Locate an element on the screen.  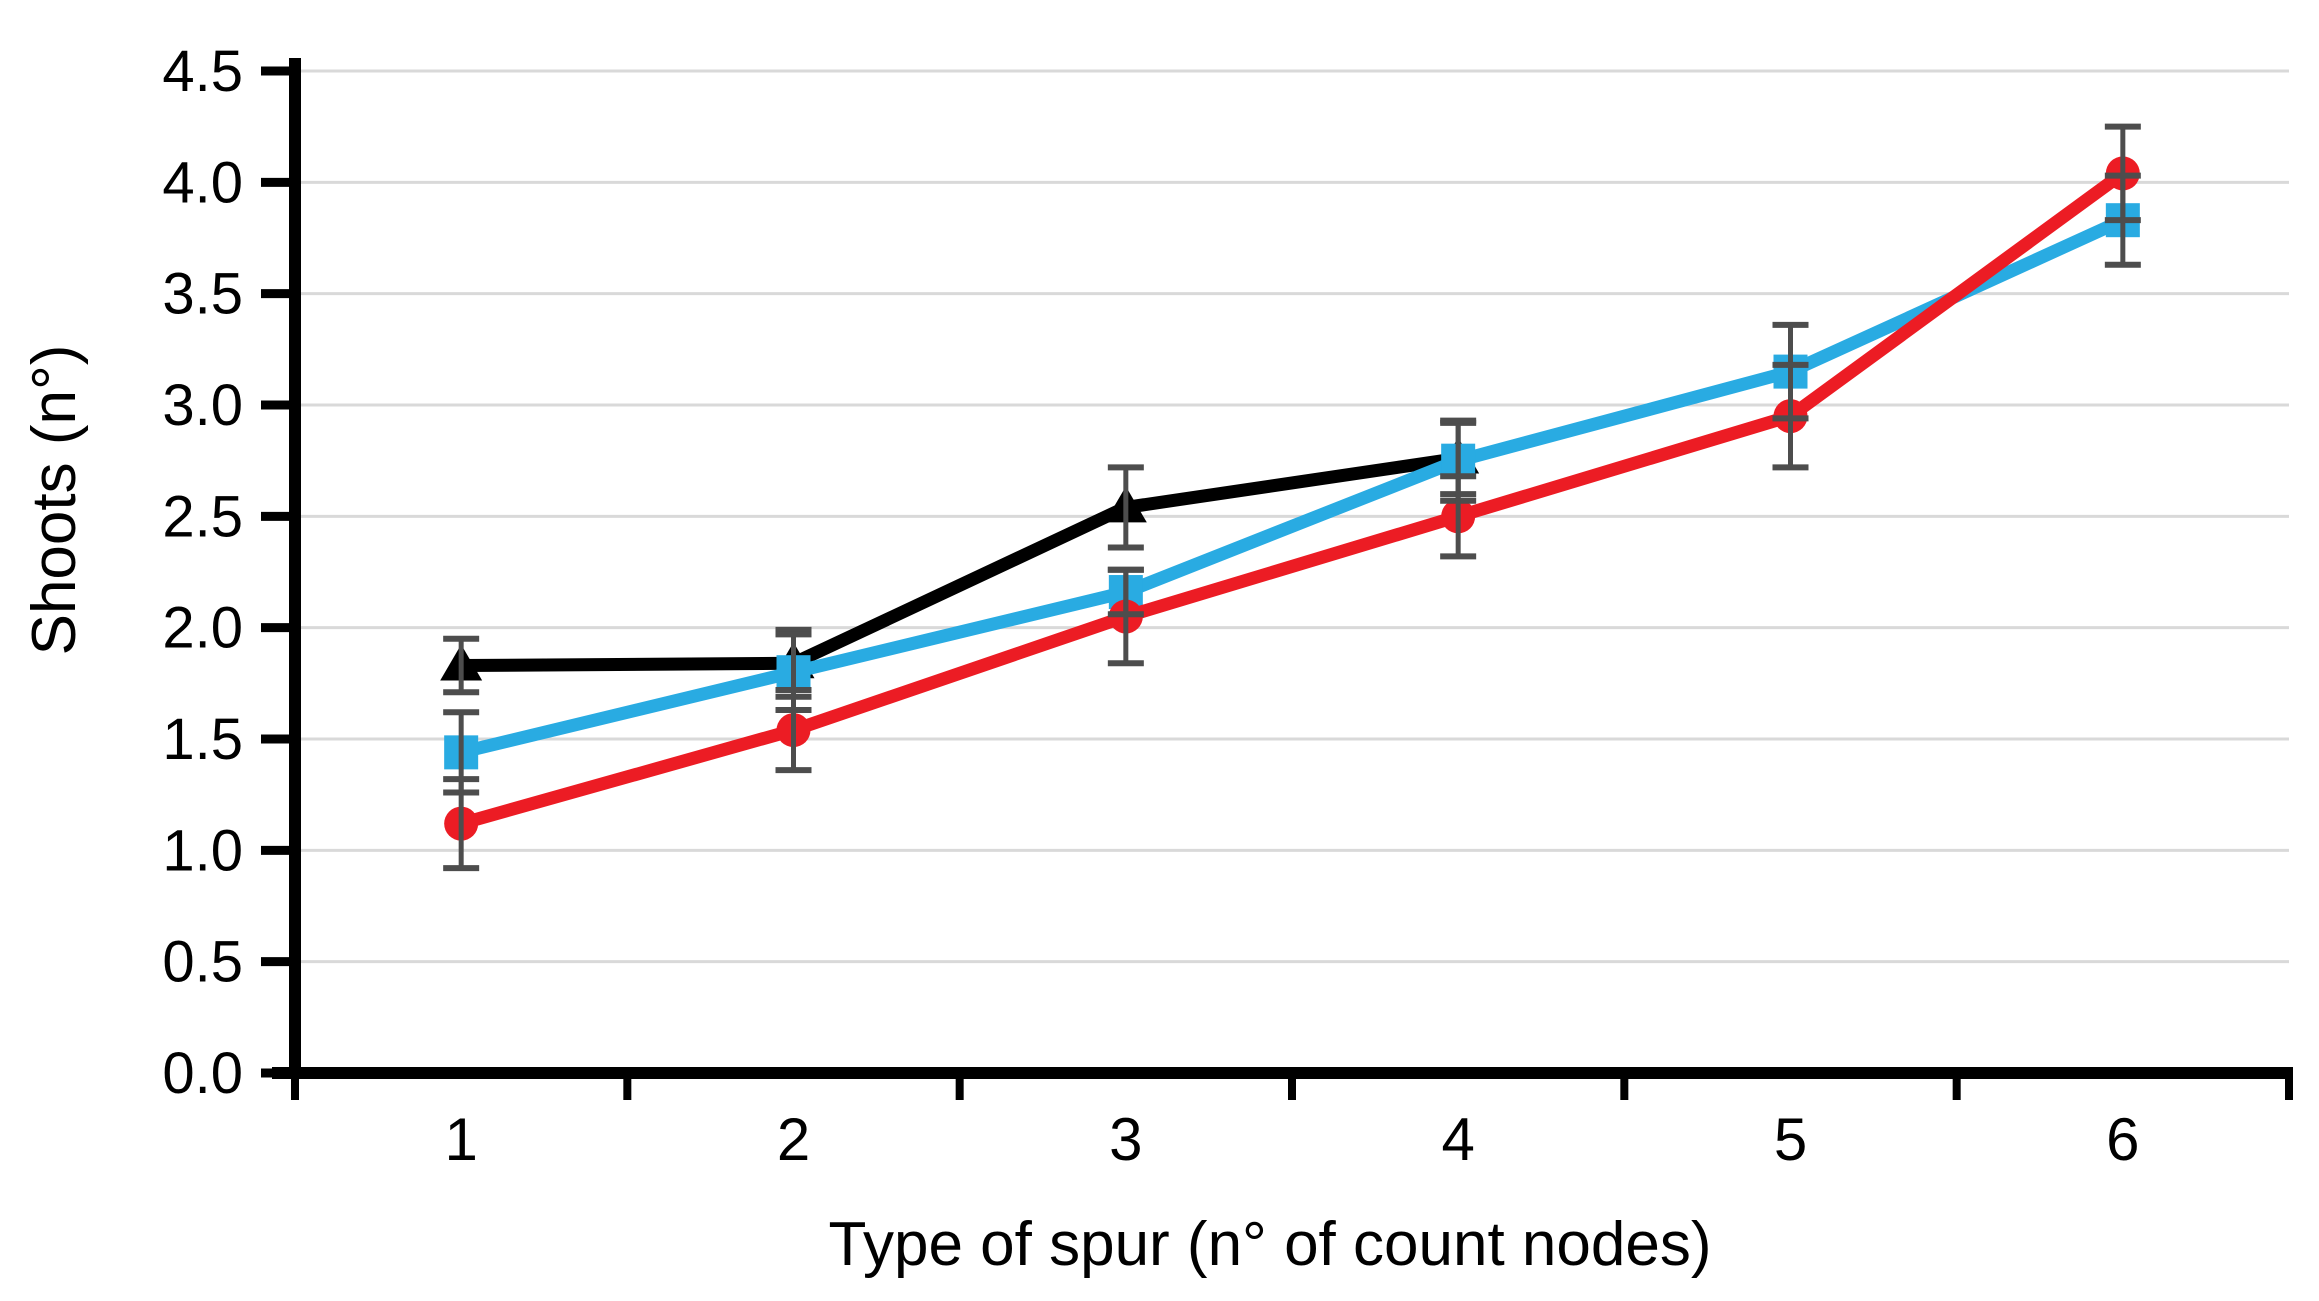
x-tick-label-2: 2 is located at coordinates (793, 1139).